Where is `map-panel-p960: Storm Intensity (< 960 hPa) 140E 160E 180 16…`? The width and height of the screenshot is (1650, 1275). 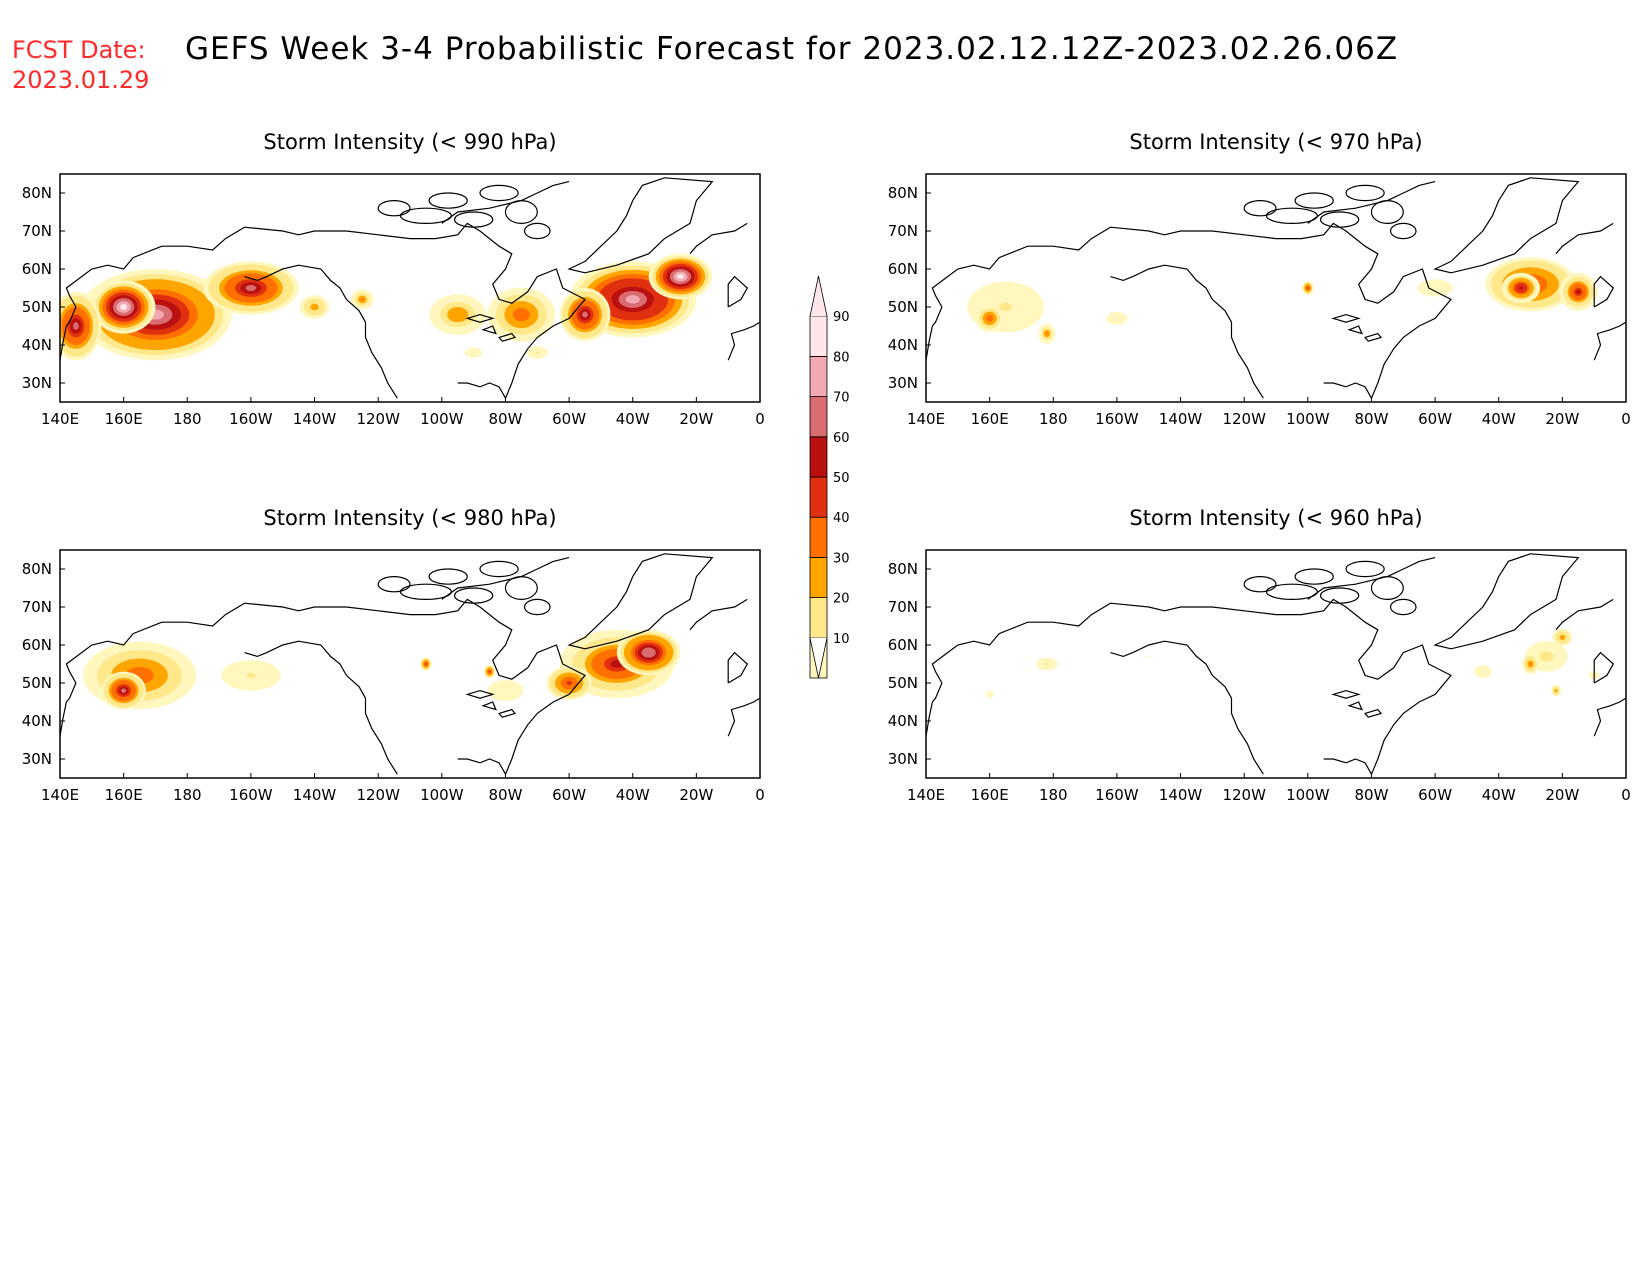 map-panel-p960: Storm Intensity (< 960 hPa) 140E 160E 180 16… is located at coordinates (1259, 655).